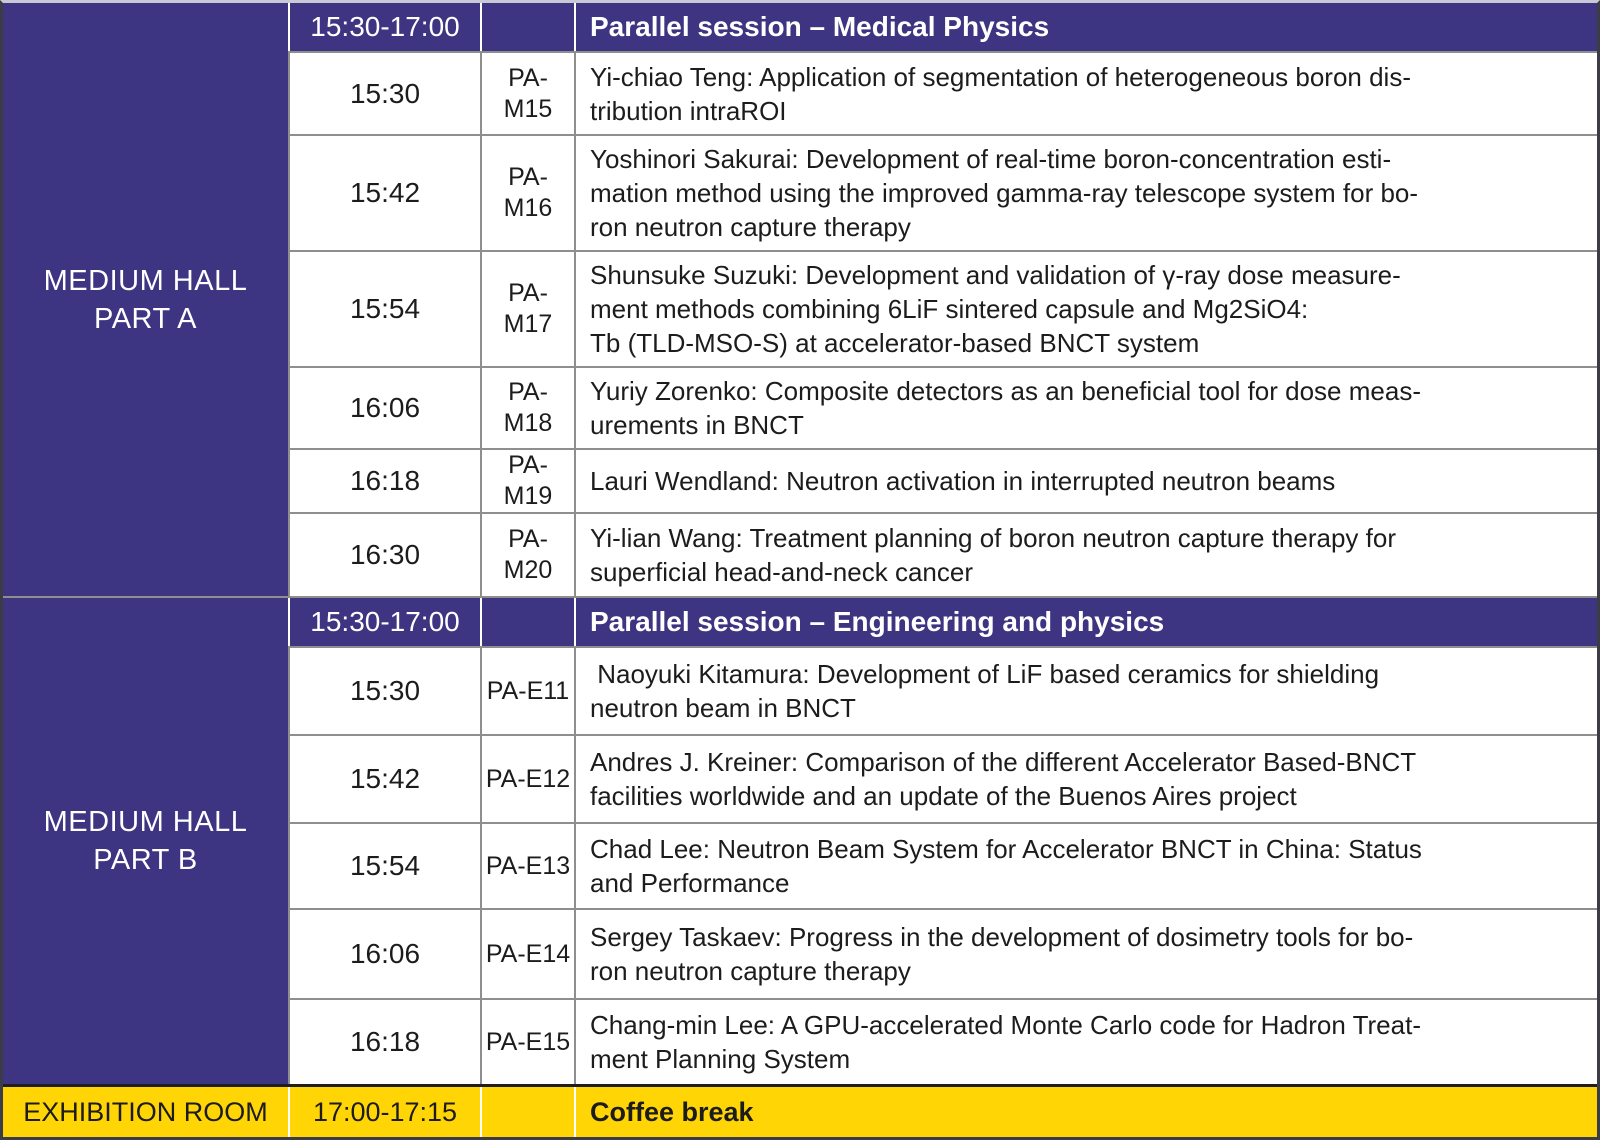 The width and height of the screenshot is (1600, 1140). Describe the element at coordinates (527, 866) in the screenshot. I see `talk-code: PA-E13` at that location.